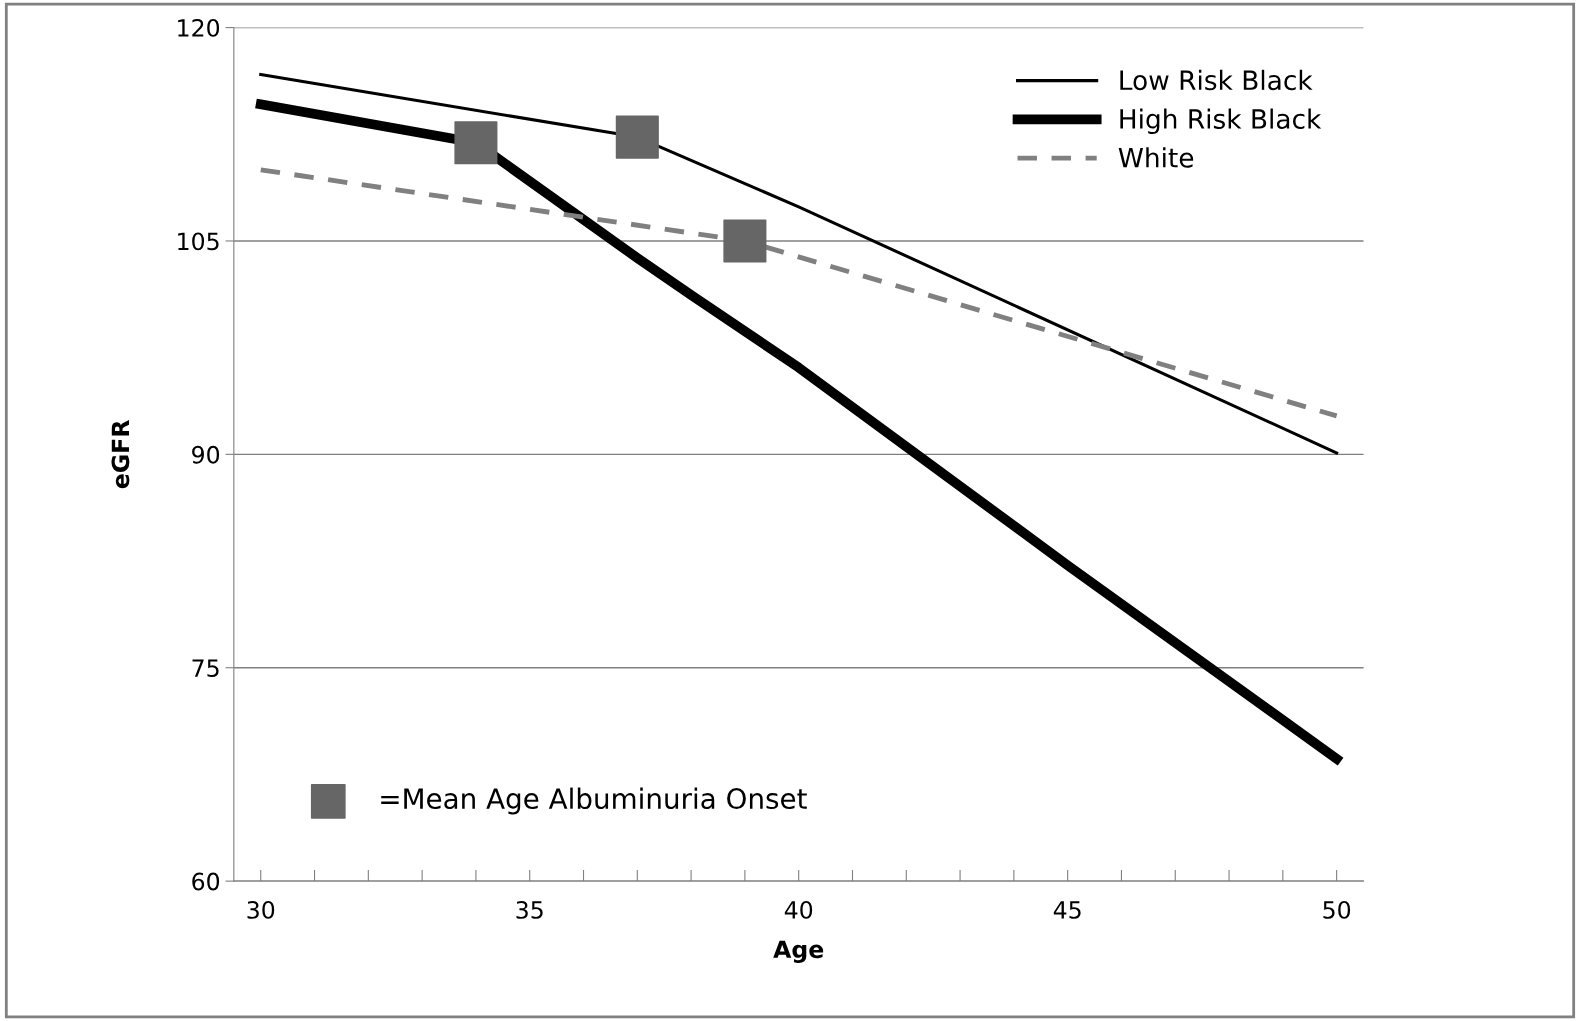  What do you see at coordinates (798, 909) in the screenshot?
I see `x-tick-label: 40` at bounding box center [798, 909].